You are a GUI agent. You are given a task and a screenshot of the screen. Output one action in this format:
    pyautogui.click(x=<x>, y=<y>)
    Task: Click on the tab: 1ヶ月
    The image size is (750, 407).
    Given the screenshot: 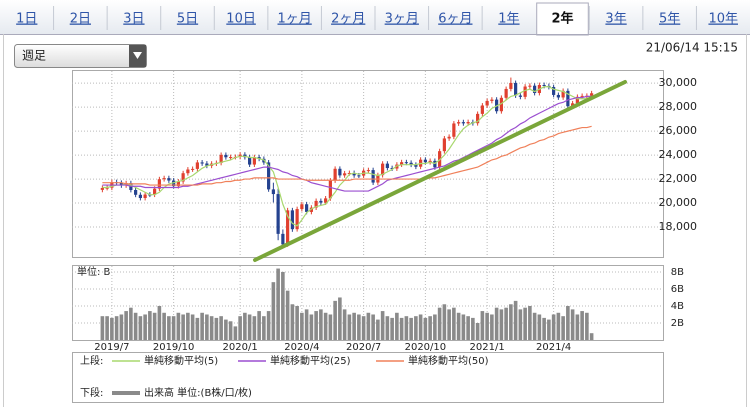 What is the action you would take?
    pyautogui.click(x=295, y=19)
    